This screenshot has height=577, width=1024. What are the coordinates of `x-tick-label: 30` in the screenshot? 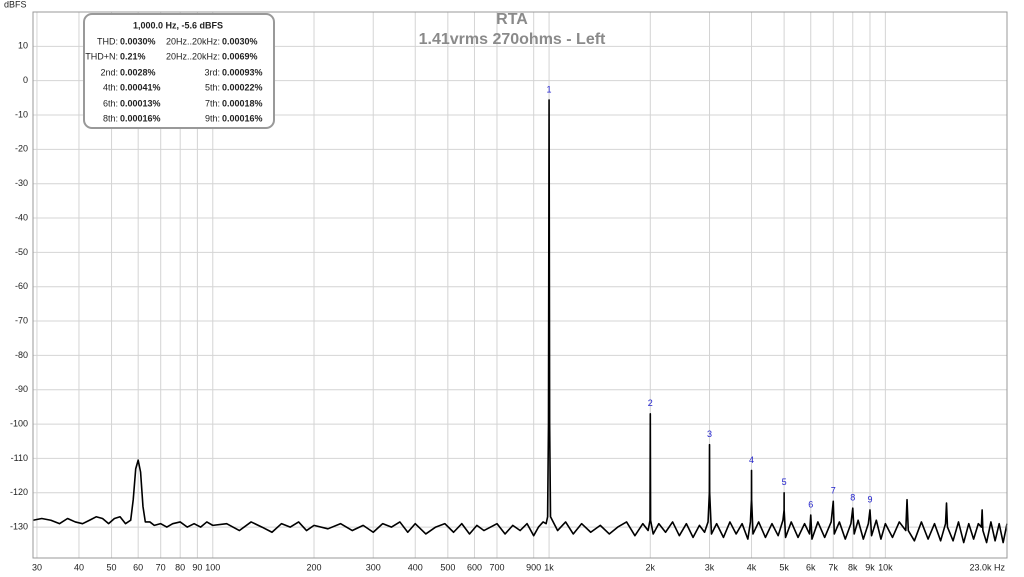 It's located at (37, 567).